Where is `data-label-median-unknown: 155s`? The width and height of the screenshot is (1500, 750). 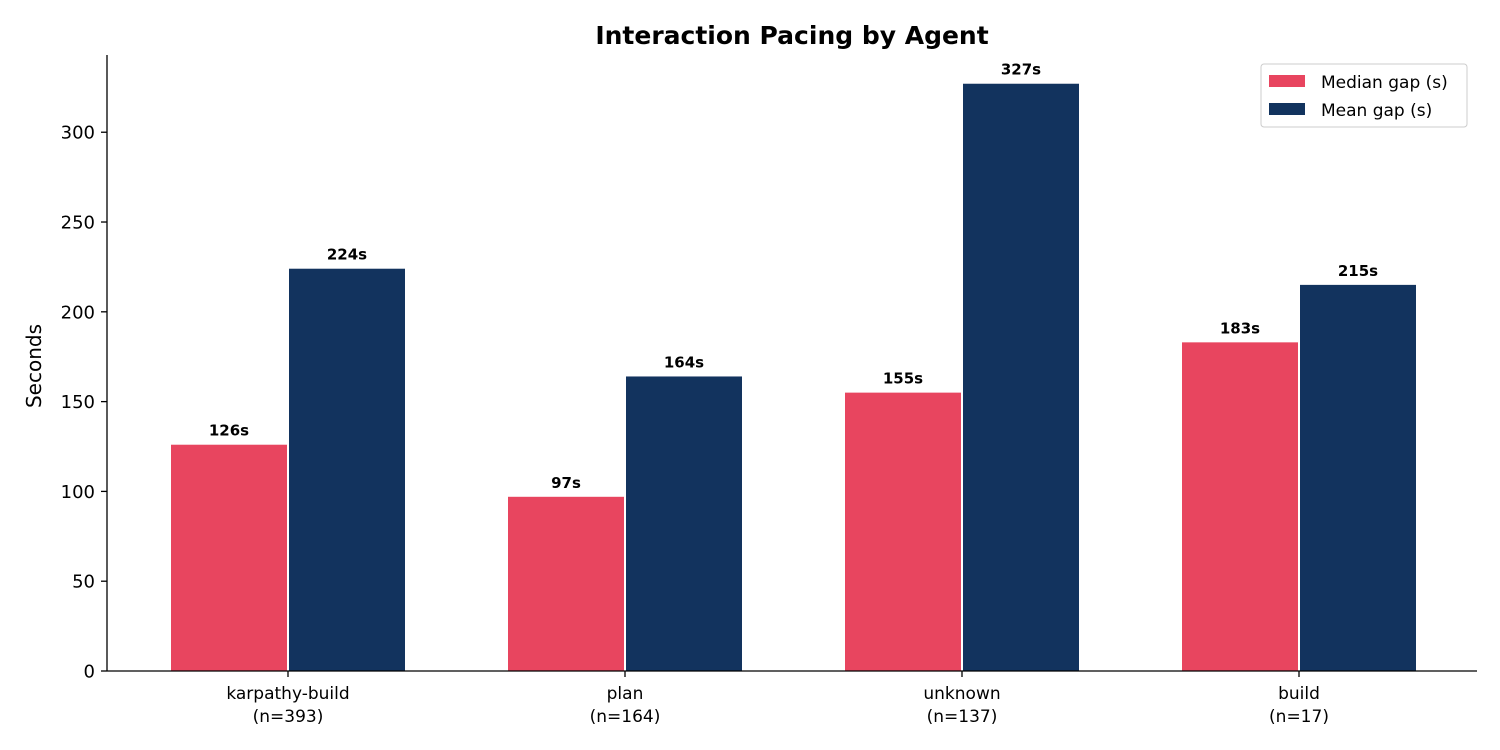
data-label-median-unknown: 155s is located at coordinates (903, 379).